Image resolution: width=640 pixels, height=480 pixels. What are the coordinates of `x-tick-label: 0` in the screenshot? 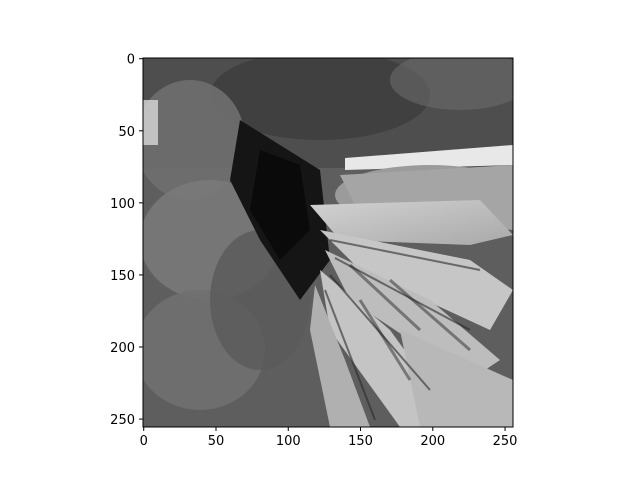 It's located at (144, 441).